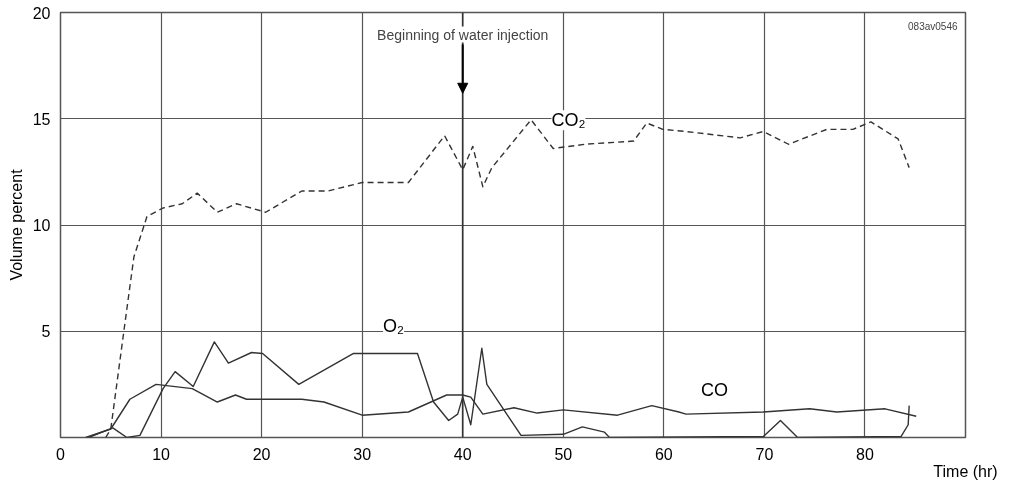 The width and height of the screenshot is (1010, 487). What do you see at coordinates (568, 120) in the screenshot?
I see `series-label: CO₂` at bounding box center [568, 120].